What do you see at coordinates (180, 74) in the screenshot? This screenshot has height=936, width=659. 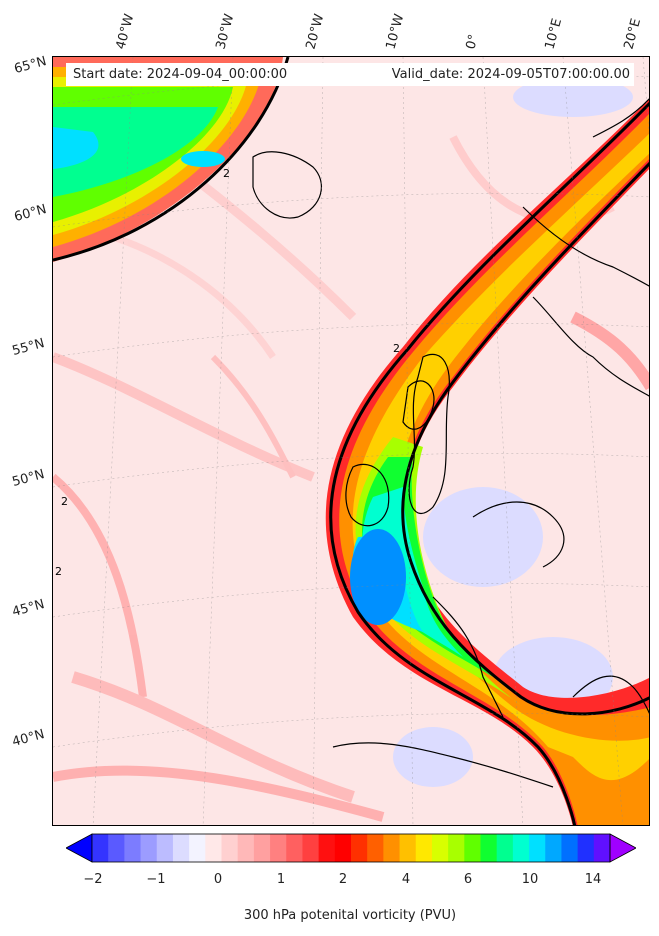 I see `start-date-label: Start date: 2024-09-04_00:00:00` at bounding box center [180, 74].